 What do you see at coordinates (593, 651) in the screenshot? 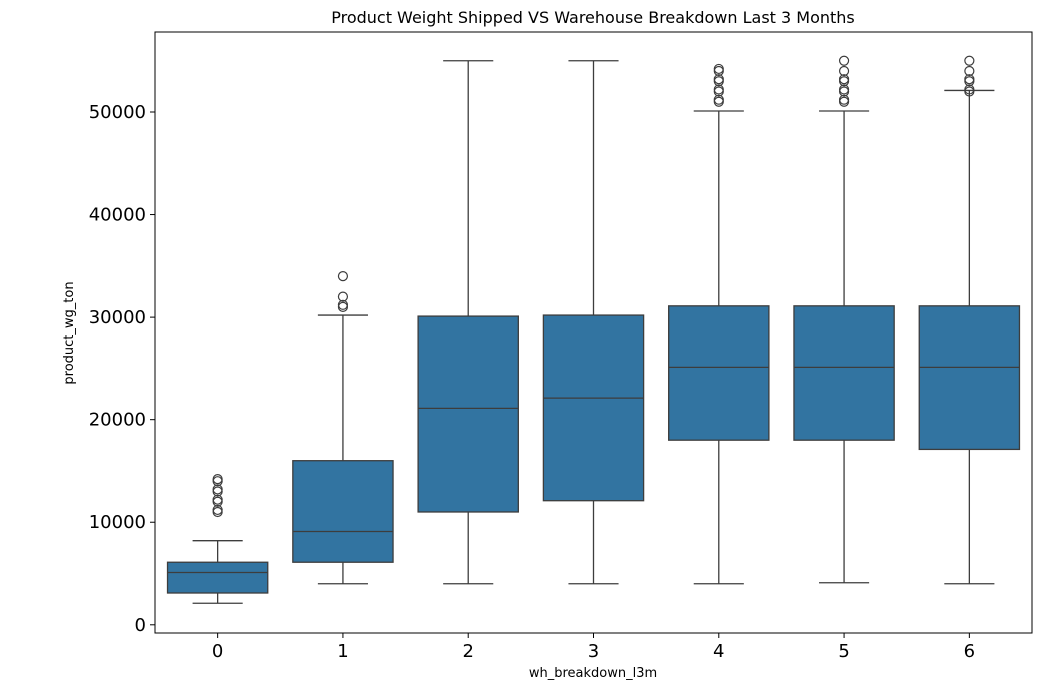
I see `x-tick-label: 3` at bounding box center [593, 651].